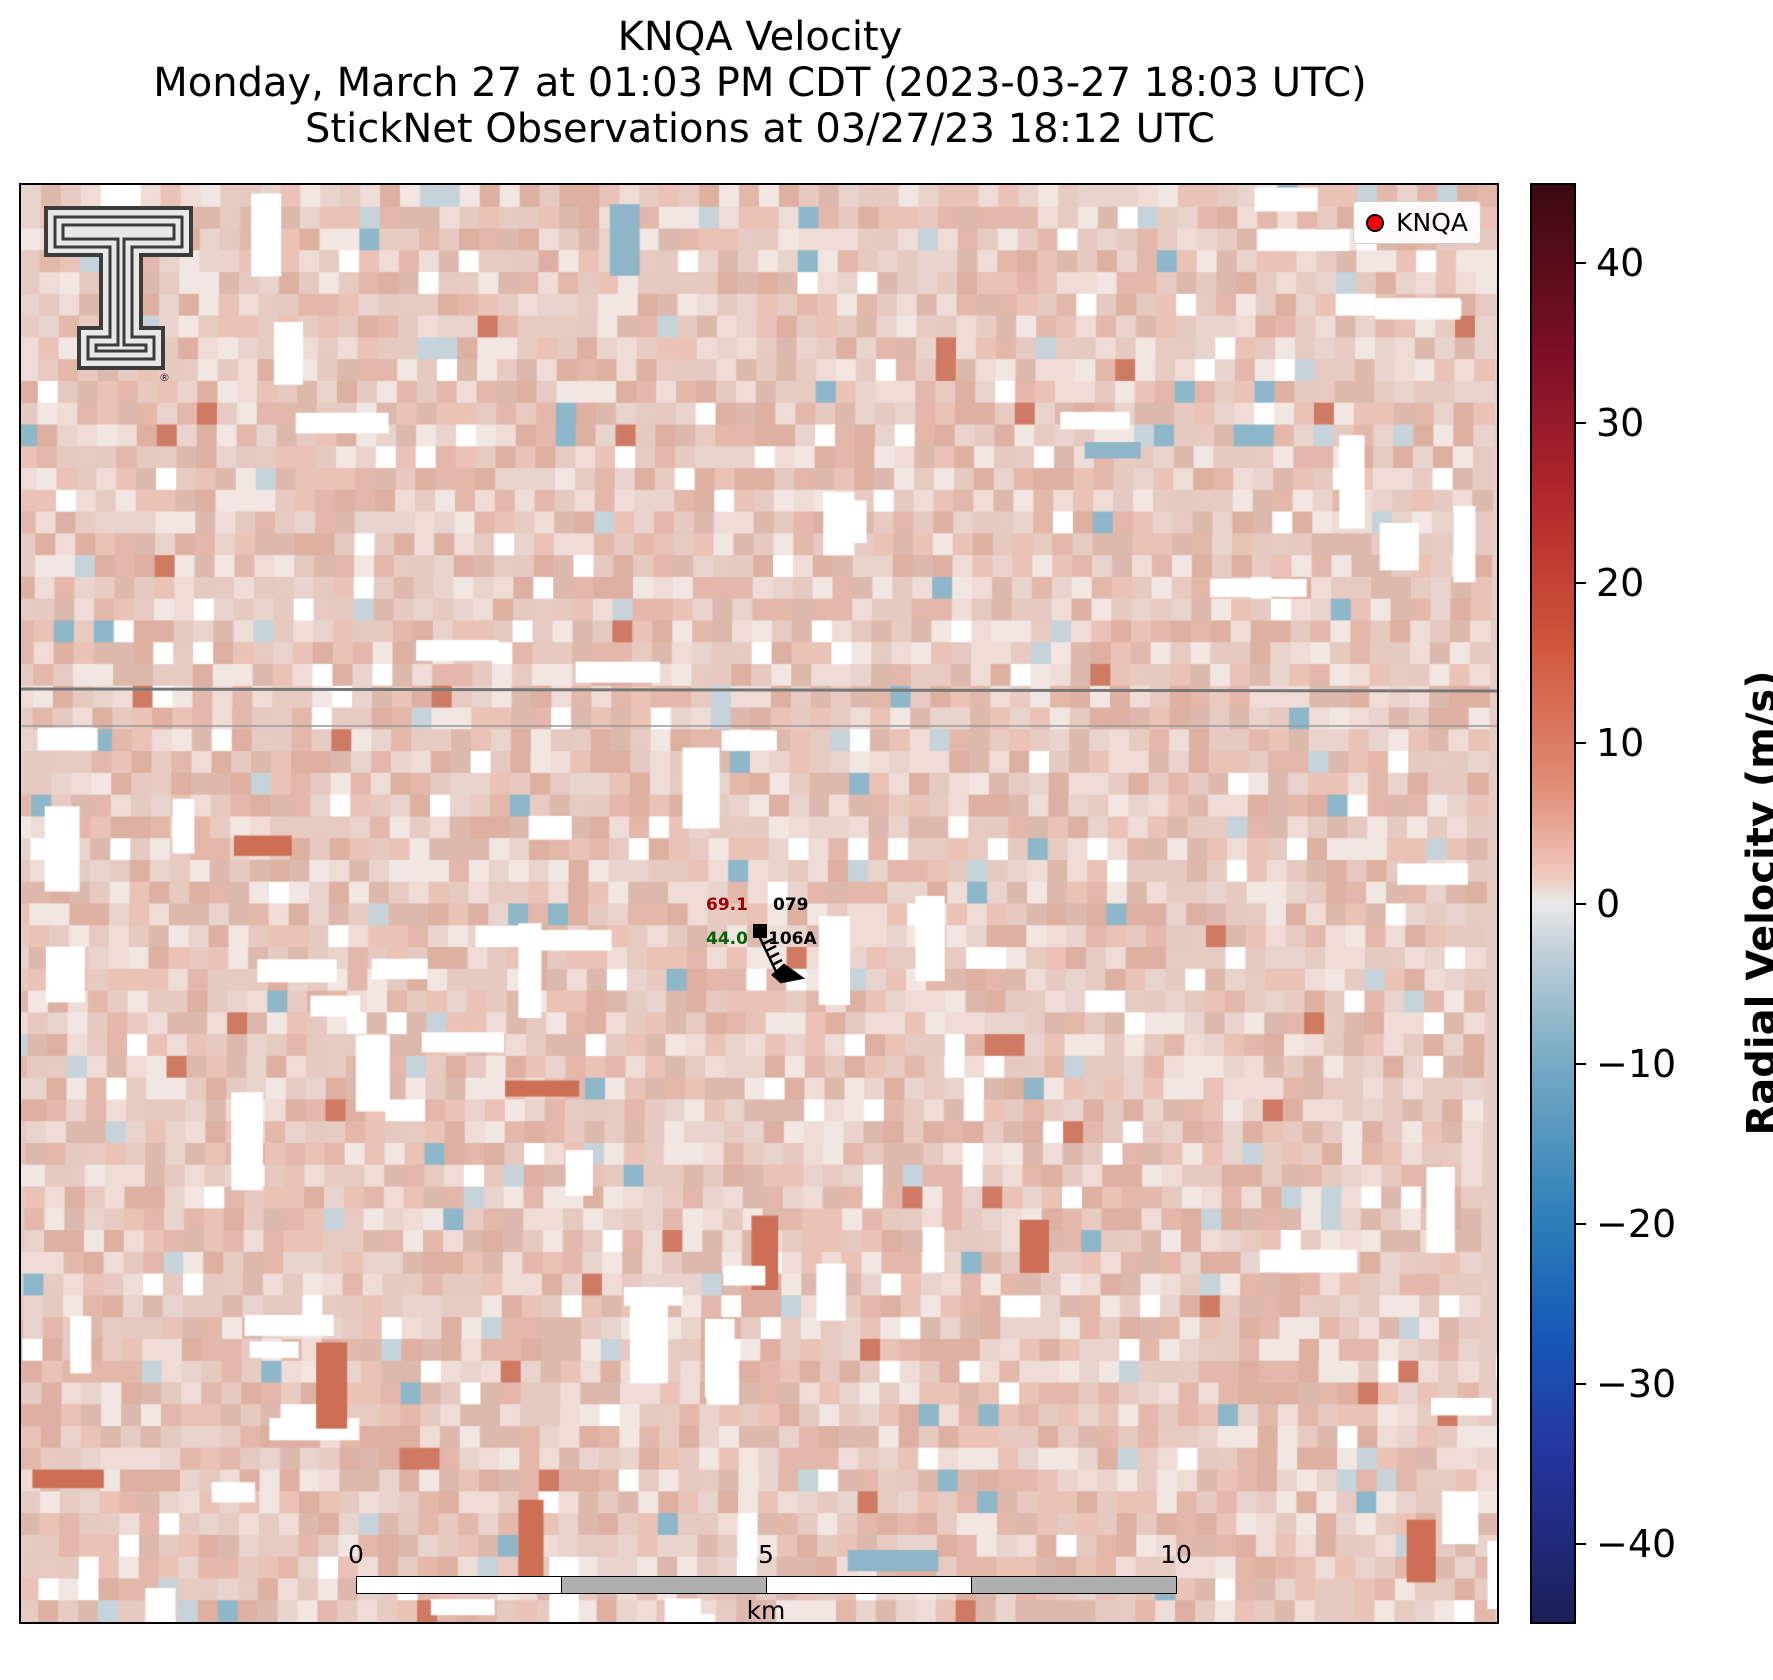 This screenshot has width=1773, height=1680. What do you see at coordinates (782, 960) in the screenshot?
I see `wind-barb-icon` at bounding box center [782, 960].